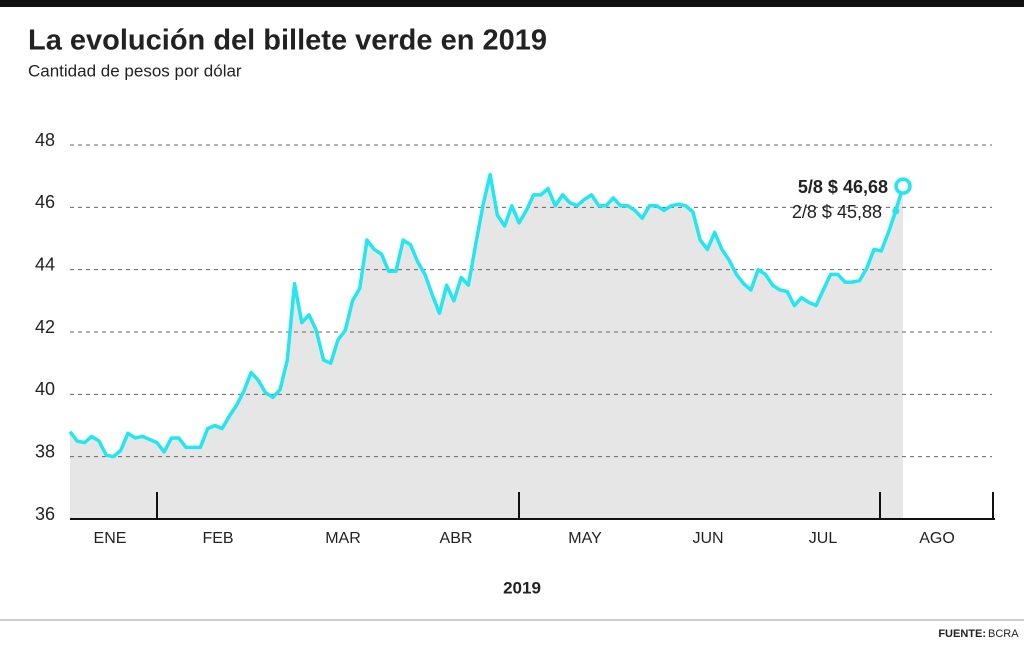 The image size is (1024, 647). I want to click on x-tick-label: ENE, so click(110, 538).